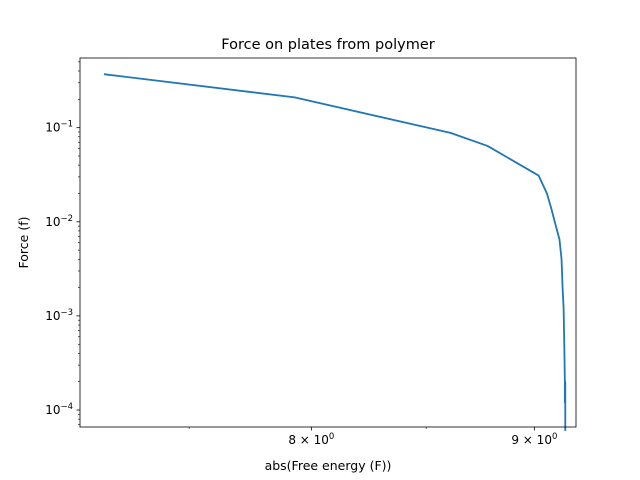 This screenshot has width=640, height=480. What do you see at coordinates (59, 315) in the screenshot?
I see `y-tick-label: 10⁻³` at bounding box center [59, 315].